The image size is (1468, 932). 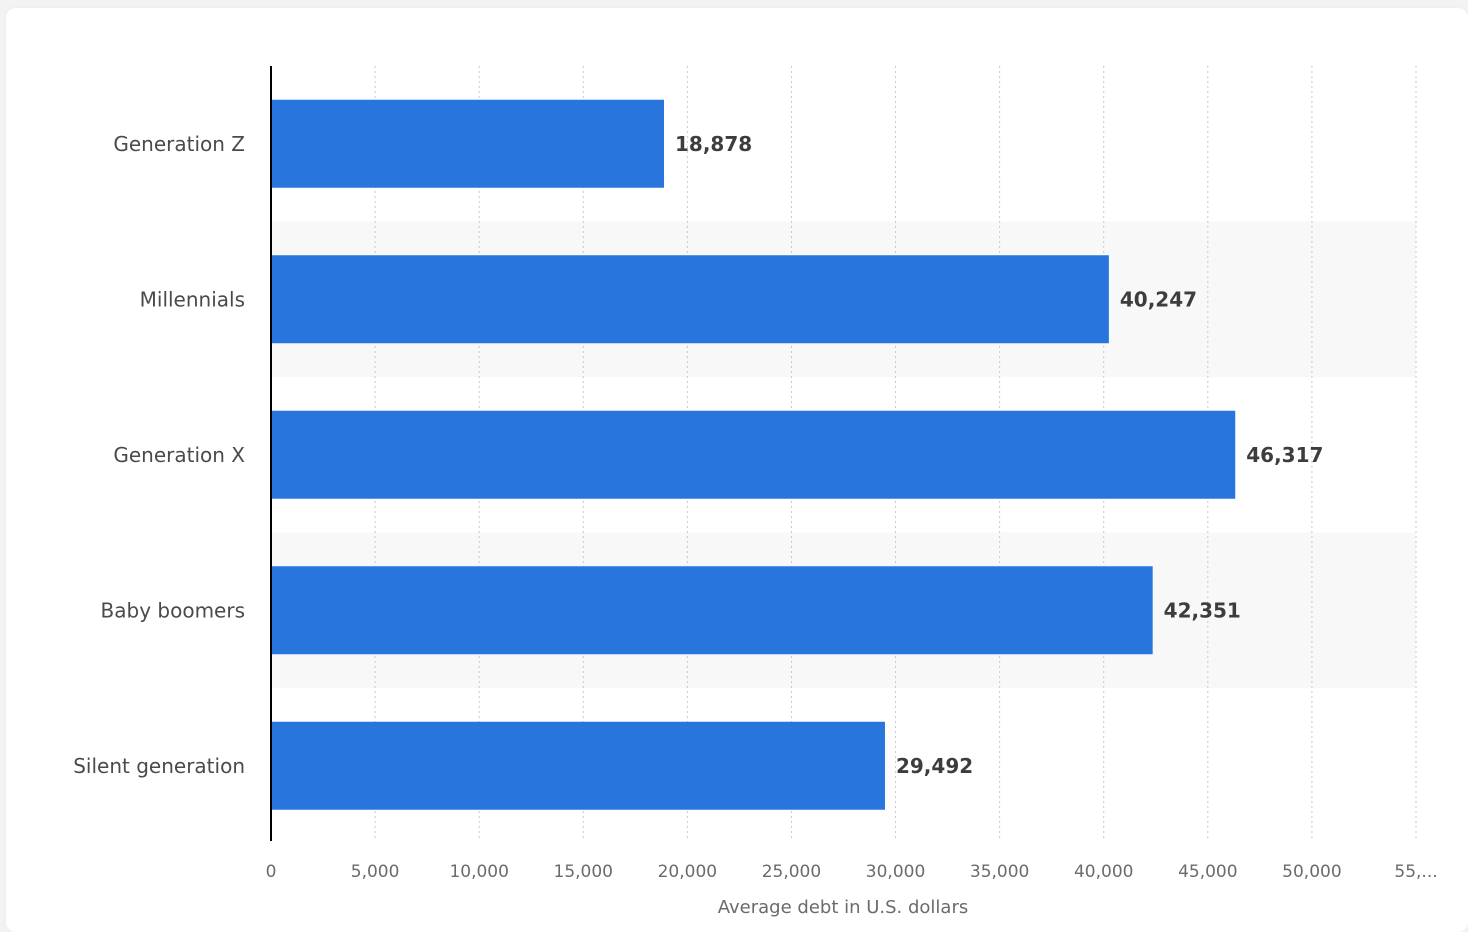 I want to click on x-tick-label: 30,000, so click(x=895, y=872).